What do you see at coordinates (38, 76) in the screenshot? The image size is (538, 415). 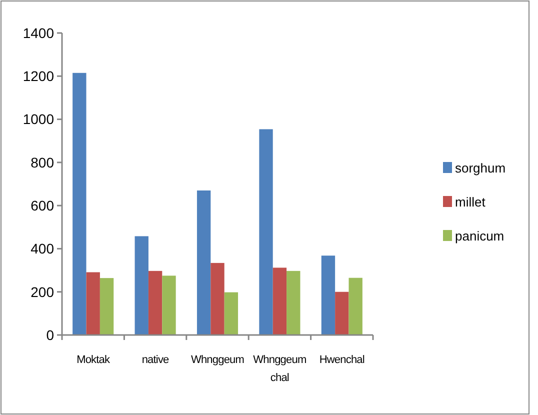 I see `y-tick-label: 1200` at bounding box center [38, 76].